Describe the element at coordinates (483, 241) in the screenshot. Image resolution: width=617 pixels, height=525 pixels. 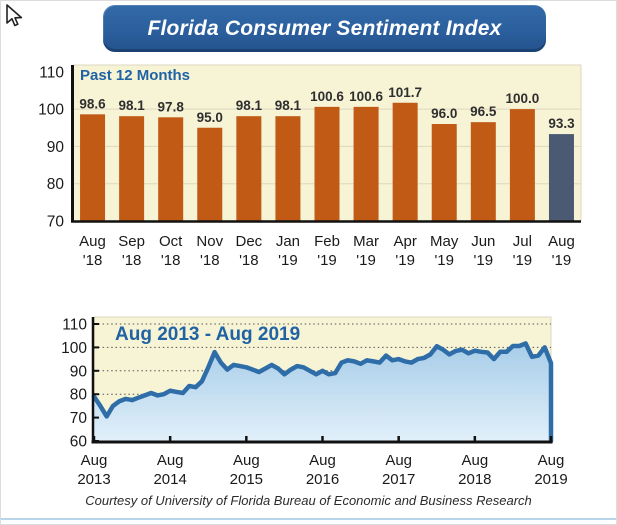
I see `x-axis-label: Jun` at that location.